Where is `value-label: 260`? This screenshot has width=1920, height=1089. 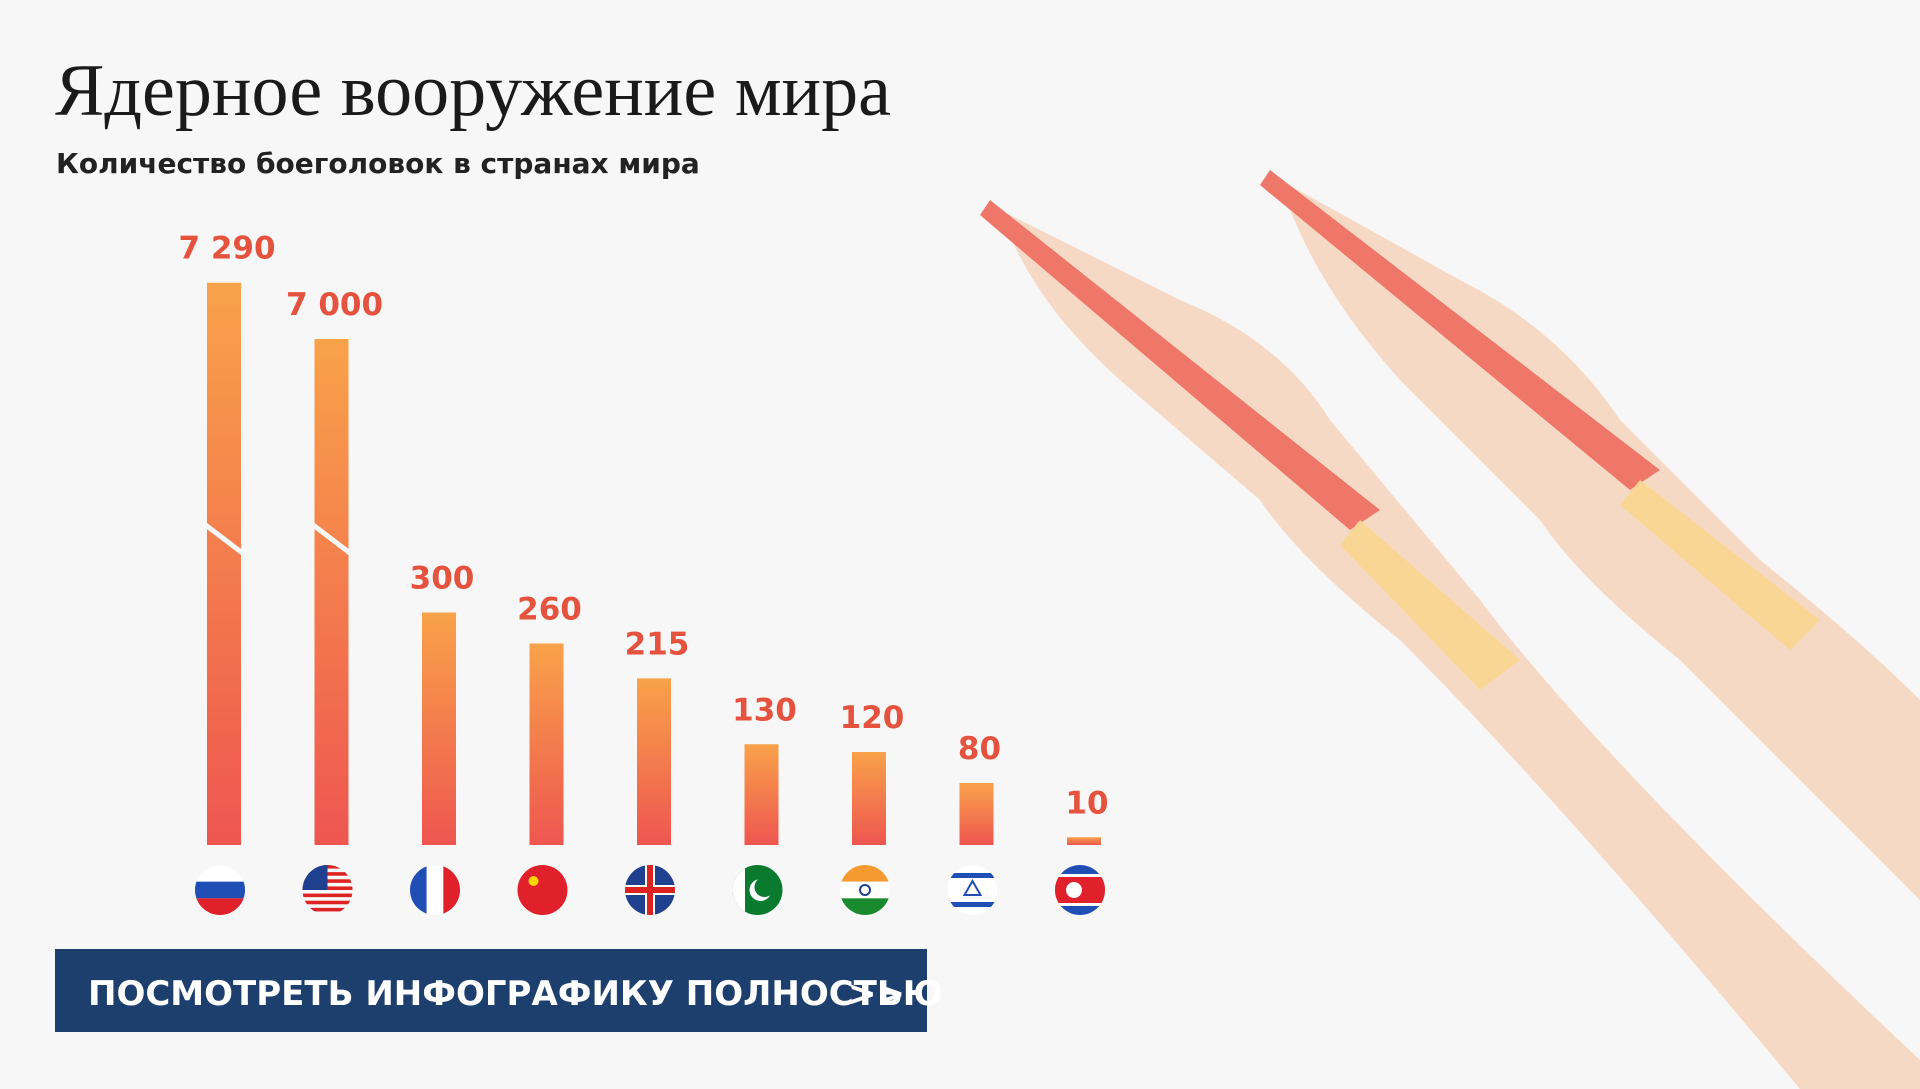 value-label: 260 is located at coordinates (549, 610).